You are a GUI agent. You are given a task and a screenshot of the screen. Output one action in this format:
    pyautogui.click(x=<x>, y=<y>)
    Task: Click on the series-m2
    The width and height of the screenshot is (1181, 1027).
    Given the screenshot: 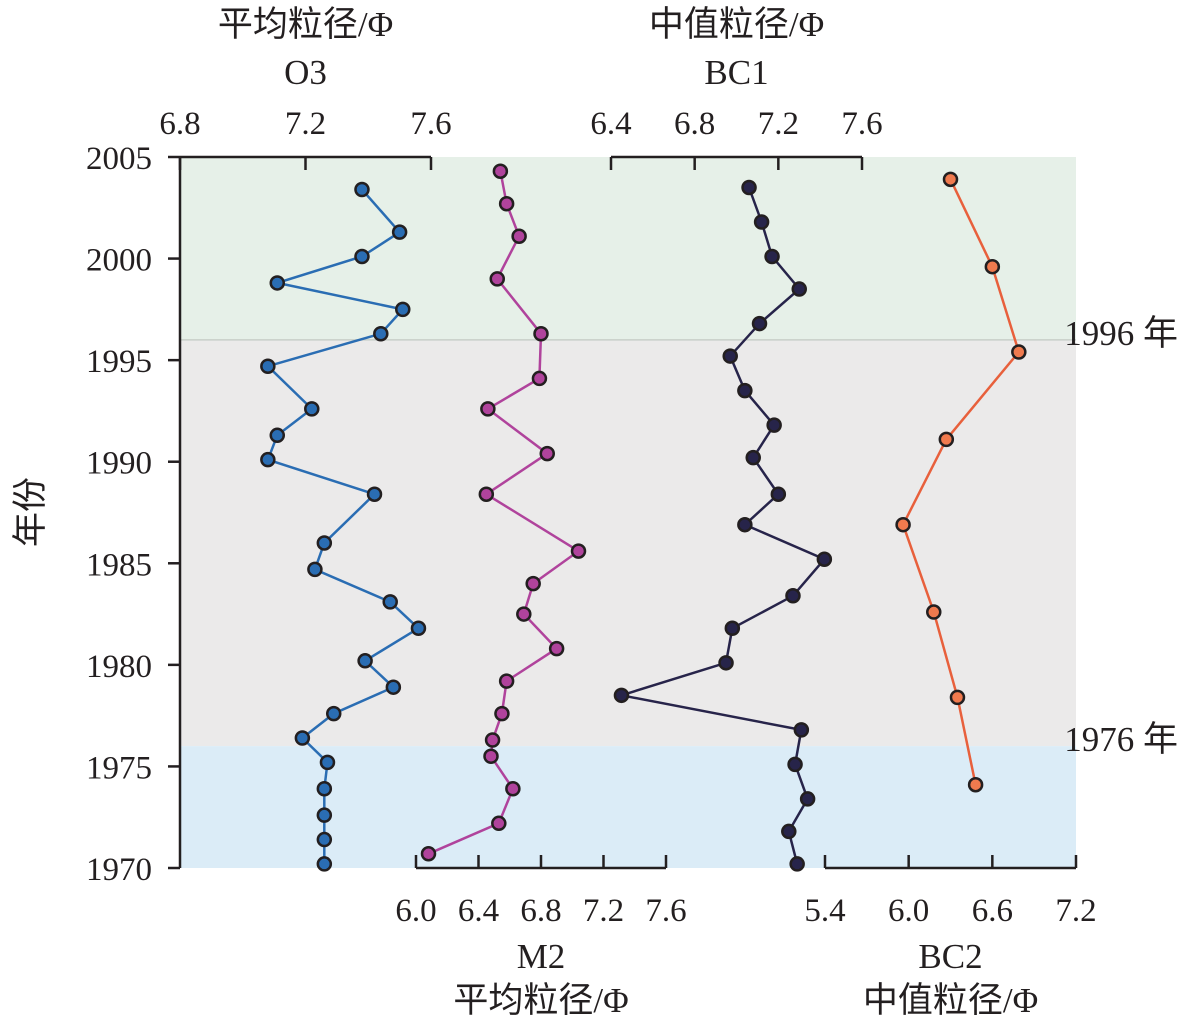 What is the action you would take?
    pyautogui.click(x=503, y=512)
    